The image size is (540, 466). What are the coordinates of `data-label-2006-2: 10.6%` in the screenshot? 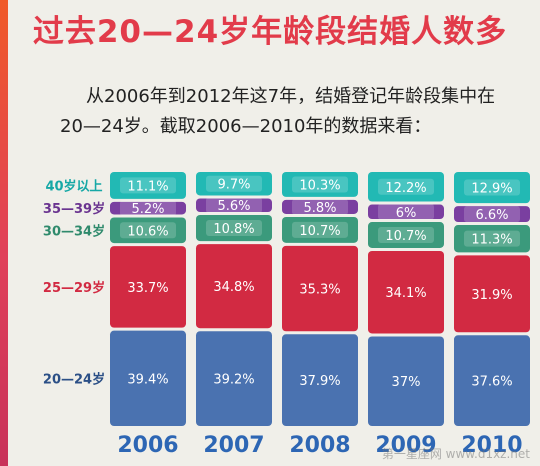 It's located at (147, 231).